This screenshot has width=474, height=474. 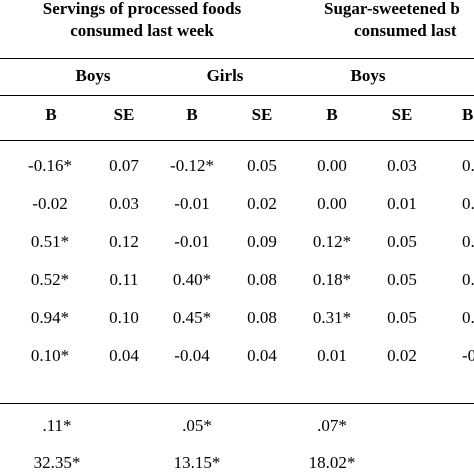 I want to click on summary-cell: 32.35*, so click(x=57, y=462).